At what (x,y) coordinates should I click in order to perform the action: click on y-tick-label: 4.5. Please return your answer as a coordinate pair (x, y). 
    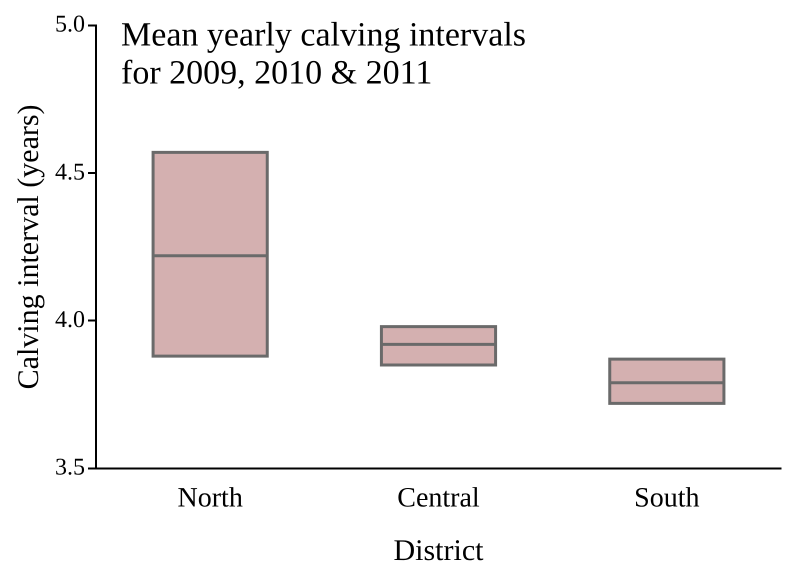
    Looking at the image, I should click on (70, 172).